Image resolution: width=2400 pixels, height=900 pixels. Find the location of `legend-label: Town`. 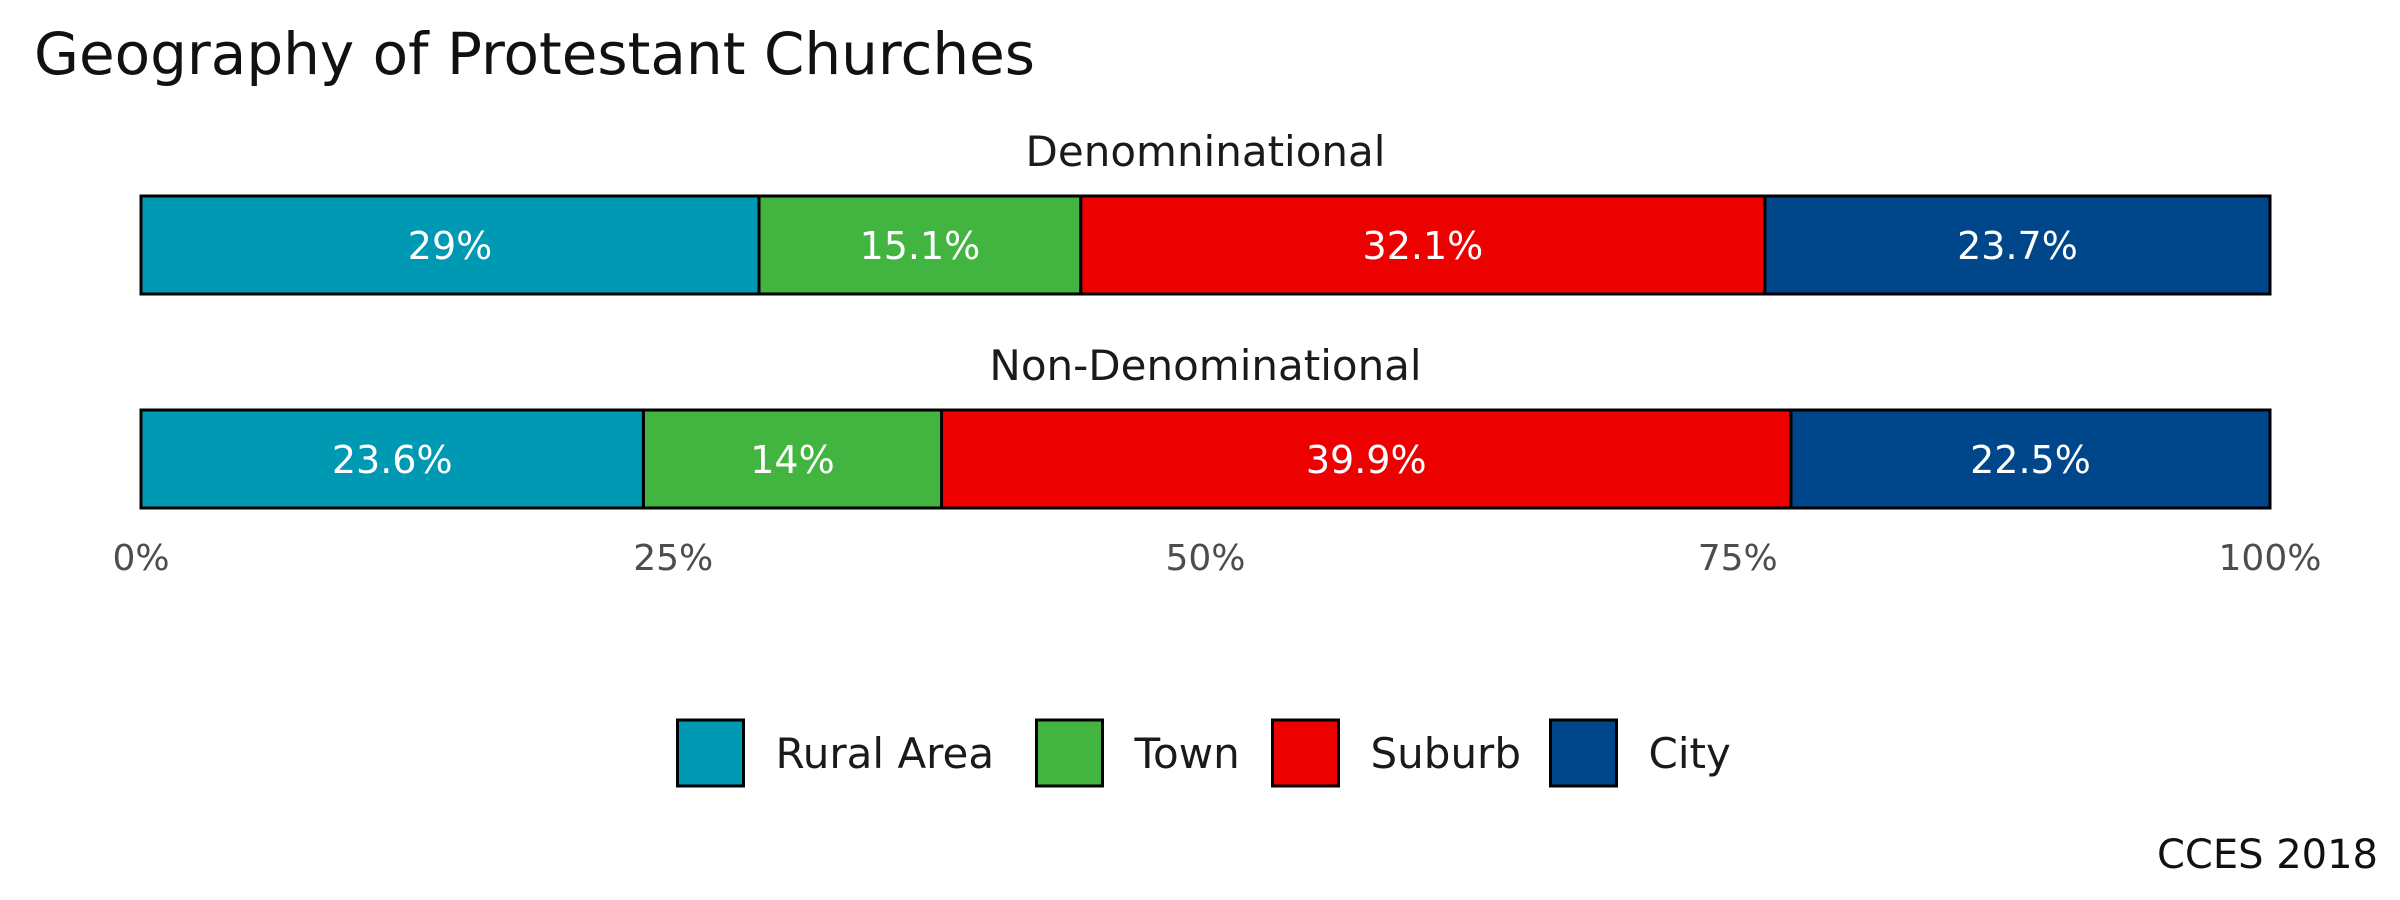

legend-label: Town is located at coordinates (1187, 753).